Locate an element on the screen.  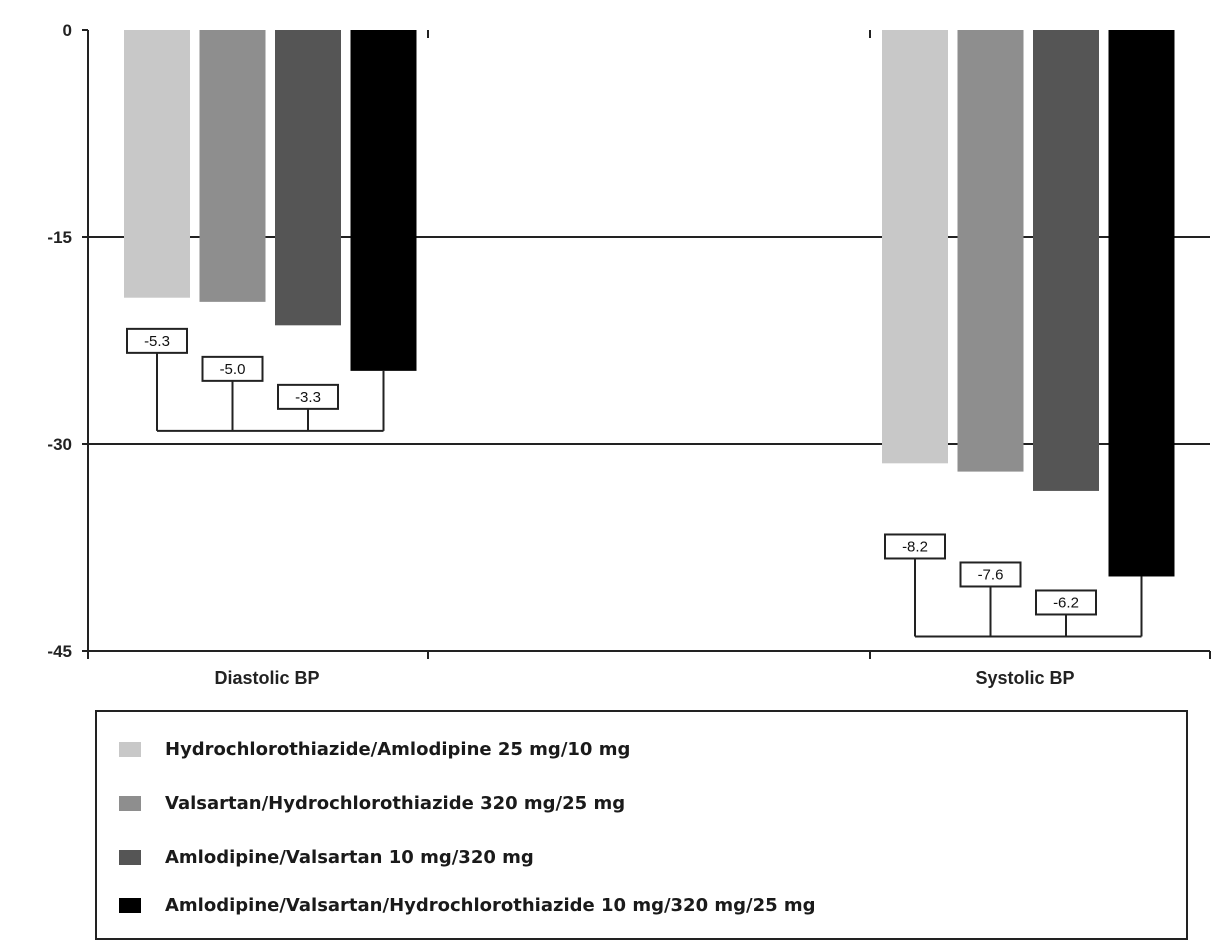
legend-item-amlodipine-valsartan: Amlodipine/Valsartan 10 mg/320 mg is located at coordinates (326, 857).